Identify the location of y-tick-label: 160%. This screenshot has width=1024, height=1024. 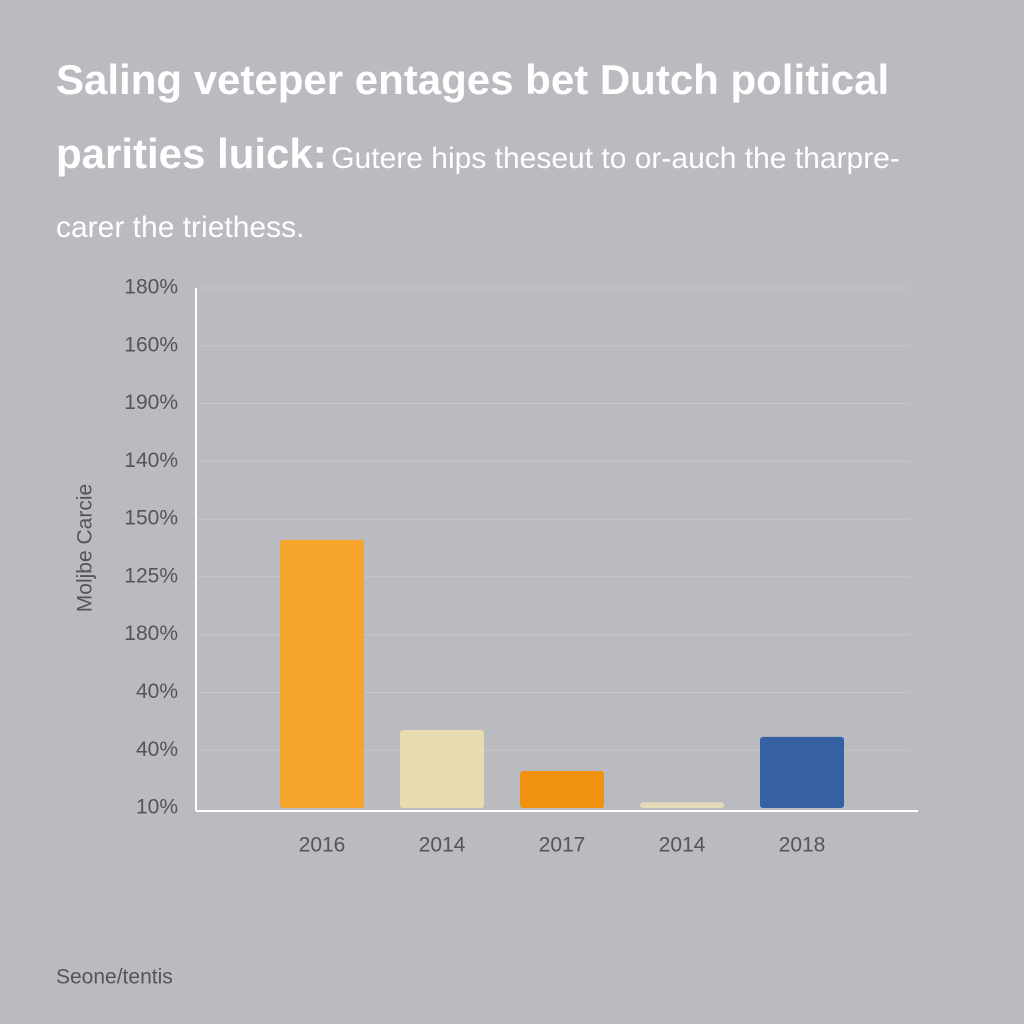
(151, 344).